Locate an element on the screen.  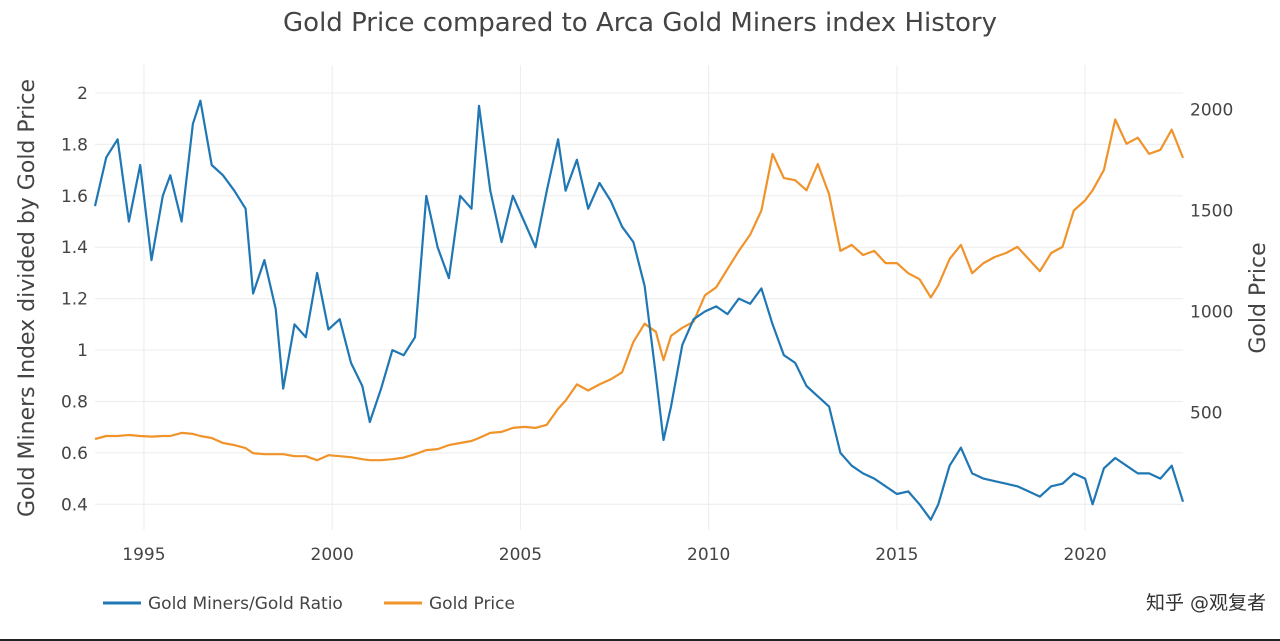
legend-item-miners-ratio: Gold Miners/Gold Ratio is located at coordinates (223, 604).